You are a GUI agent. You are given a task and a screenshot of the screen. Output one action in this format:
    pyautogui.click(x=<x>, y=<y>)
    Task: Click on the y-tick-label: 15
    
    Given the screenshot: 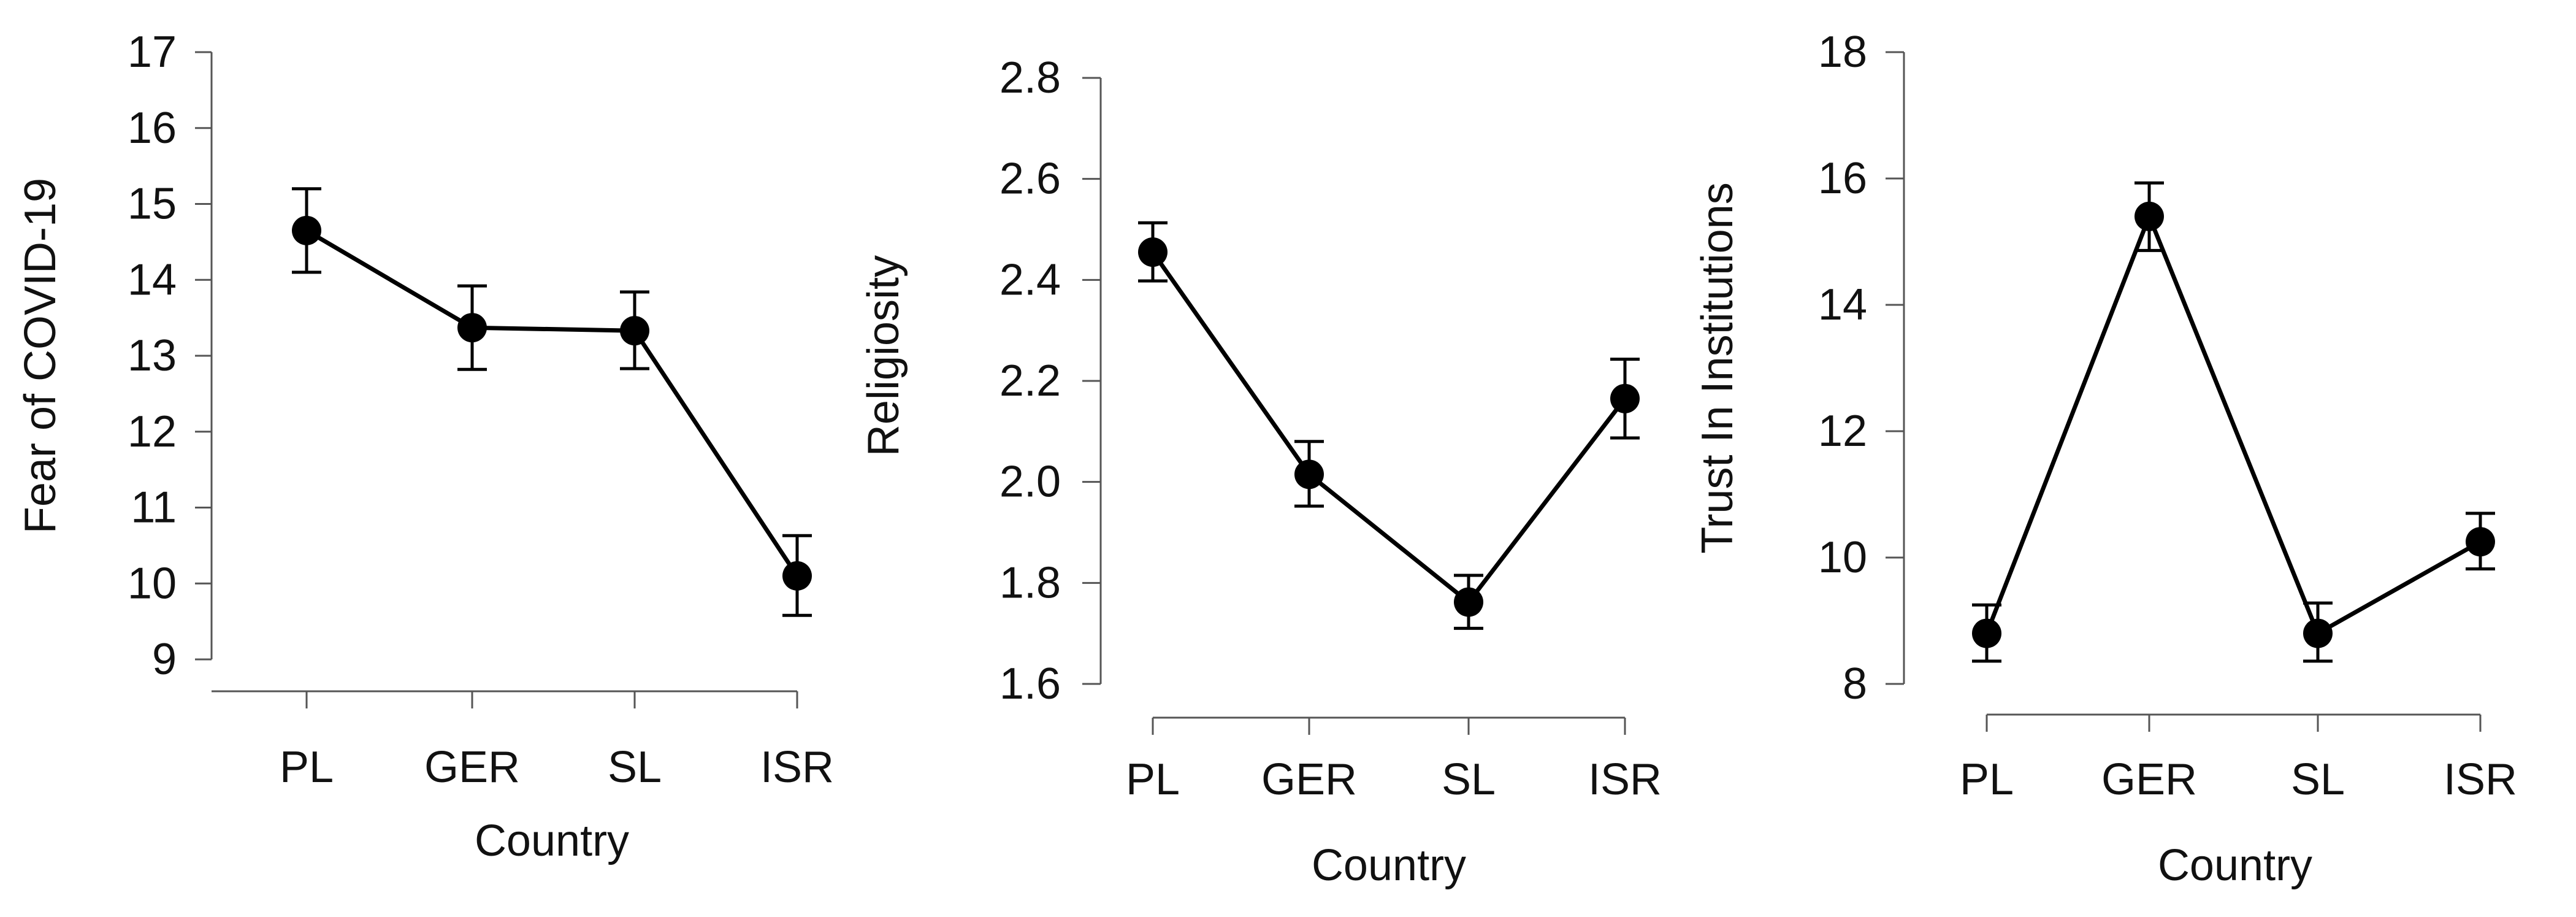 What is the action you would take?
    pyautogui.click(x=152, y=204)
    